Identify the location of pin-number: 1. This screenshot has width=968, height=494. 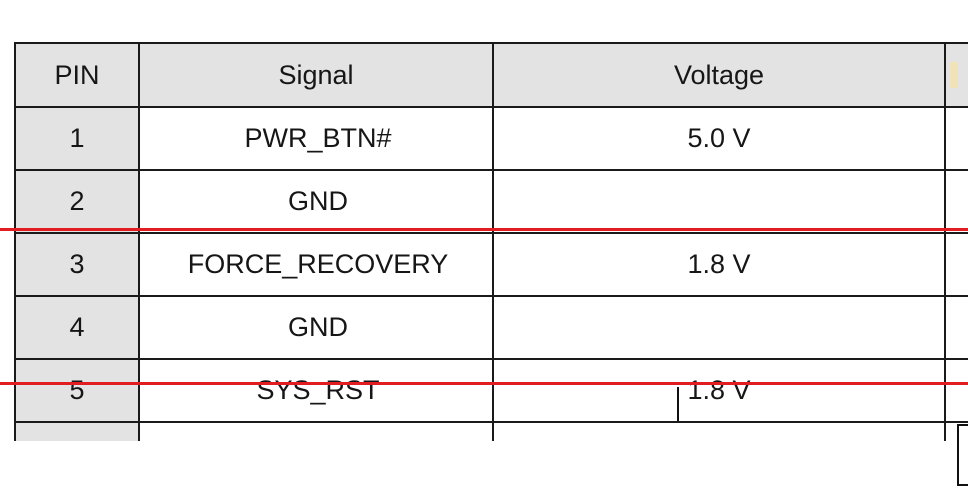
(77, 138).